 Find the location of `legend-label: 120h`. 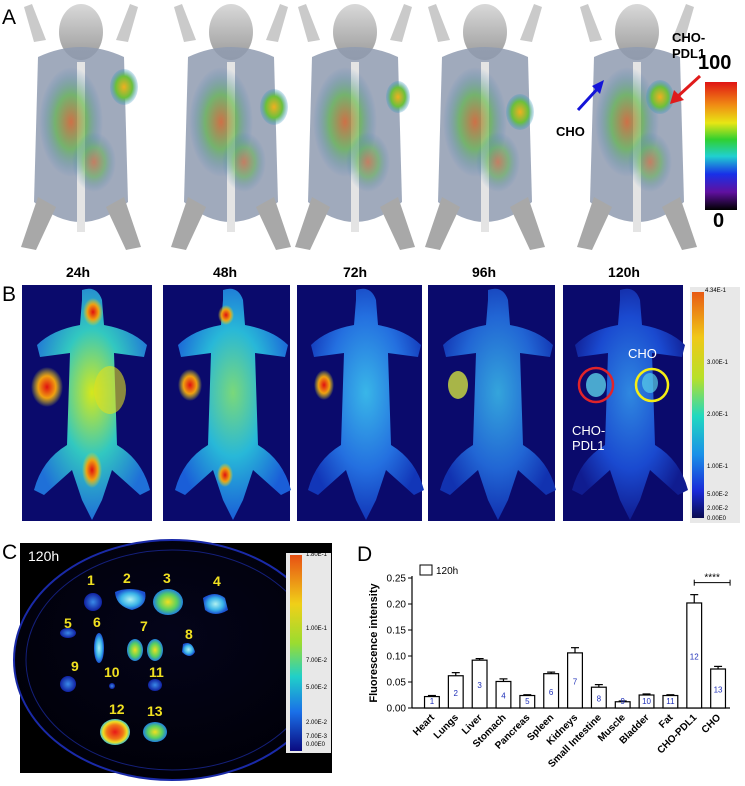

legend-label: 120h is located at coordinates (447, 571).